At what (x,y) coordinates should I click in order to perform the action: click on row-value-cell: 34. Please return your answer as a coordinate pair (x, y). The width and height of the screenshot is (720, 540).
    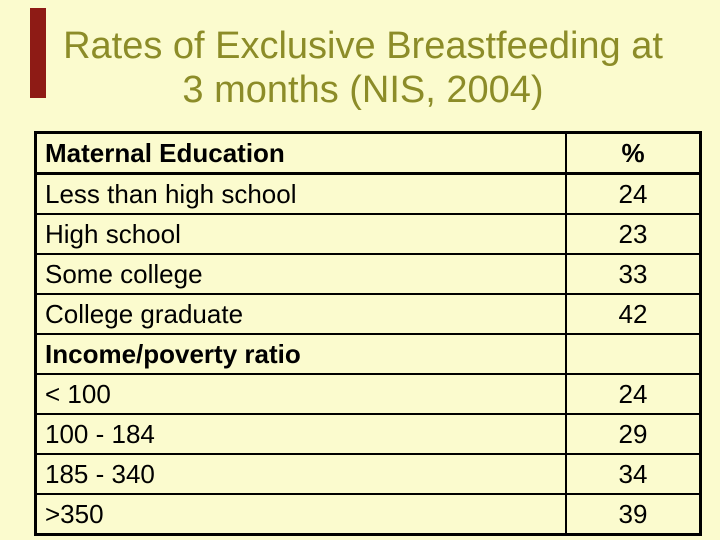
    Looking at the image, I should click on (633, 474).